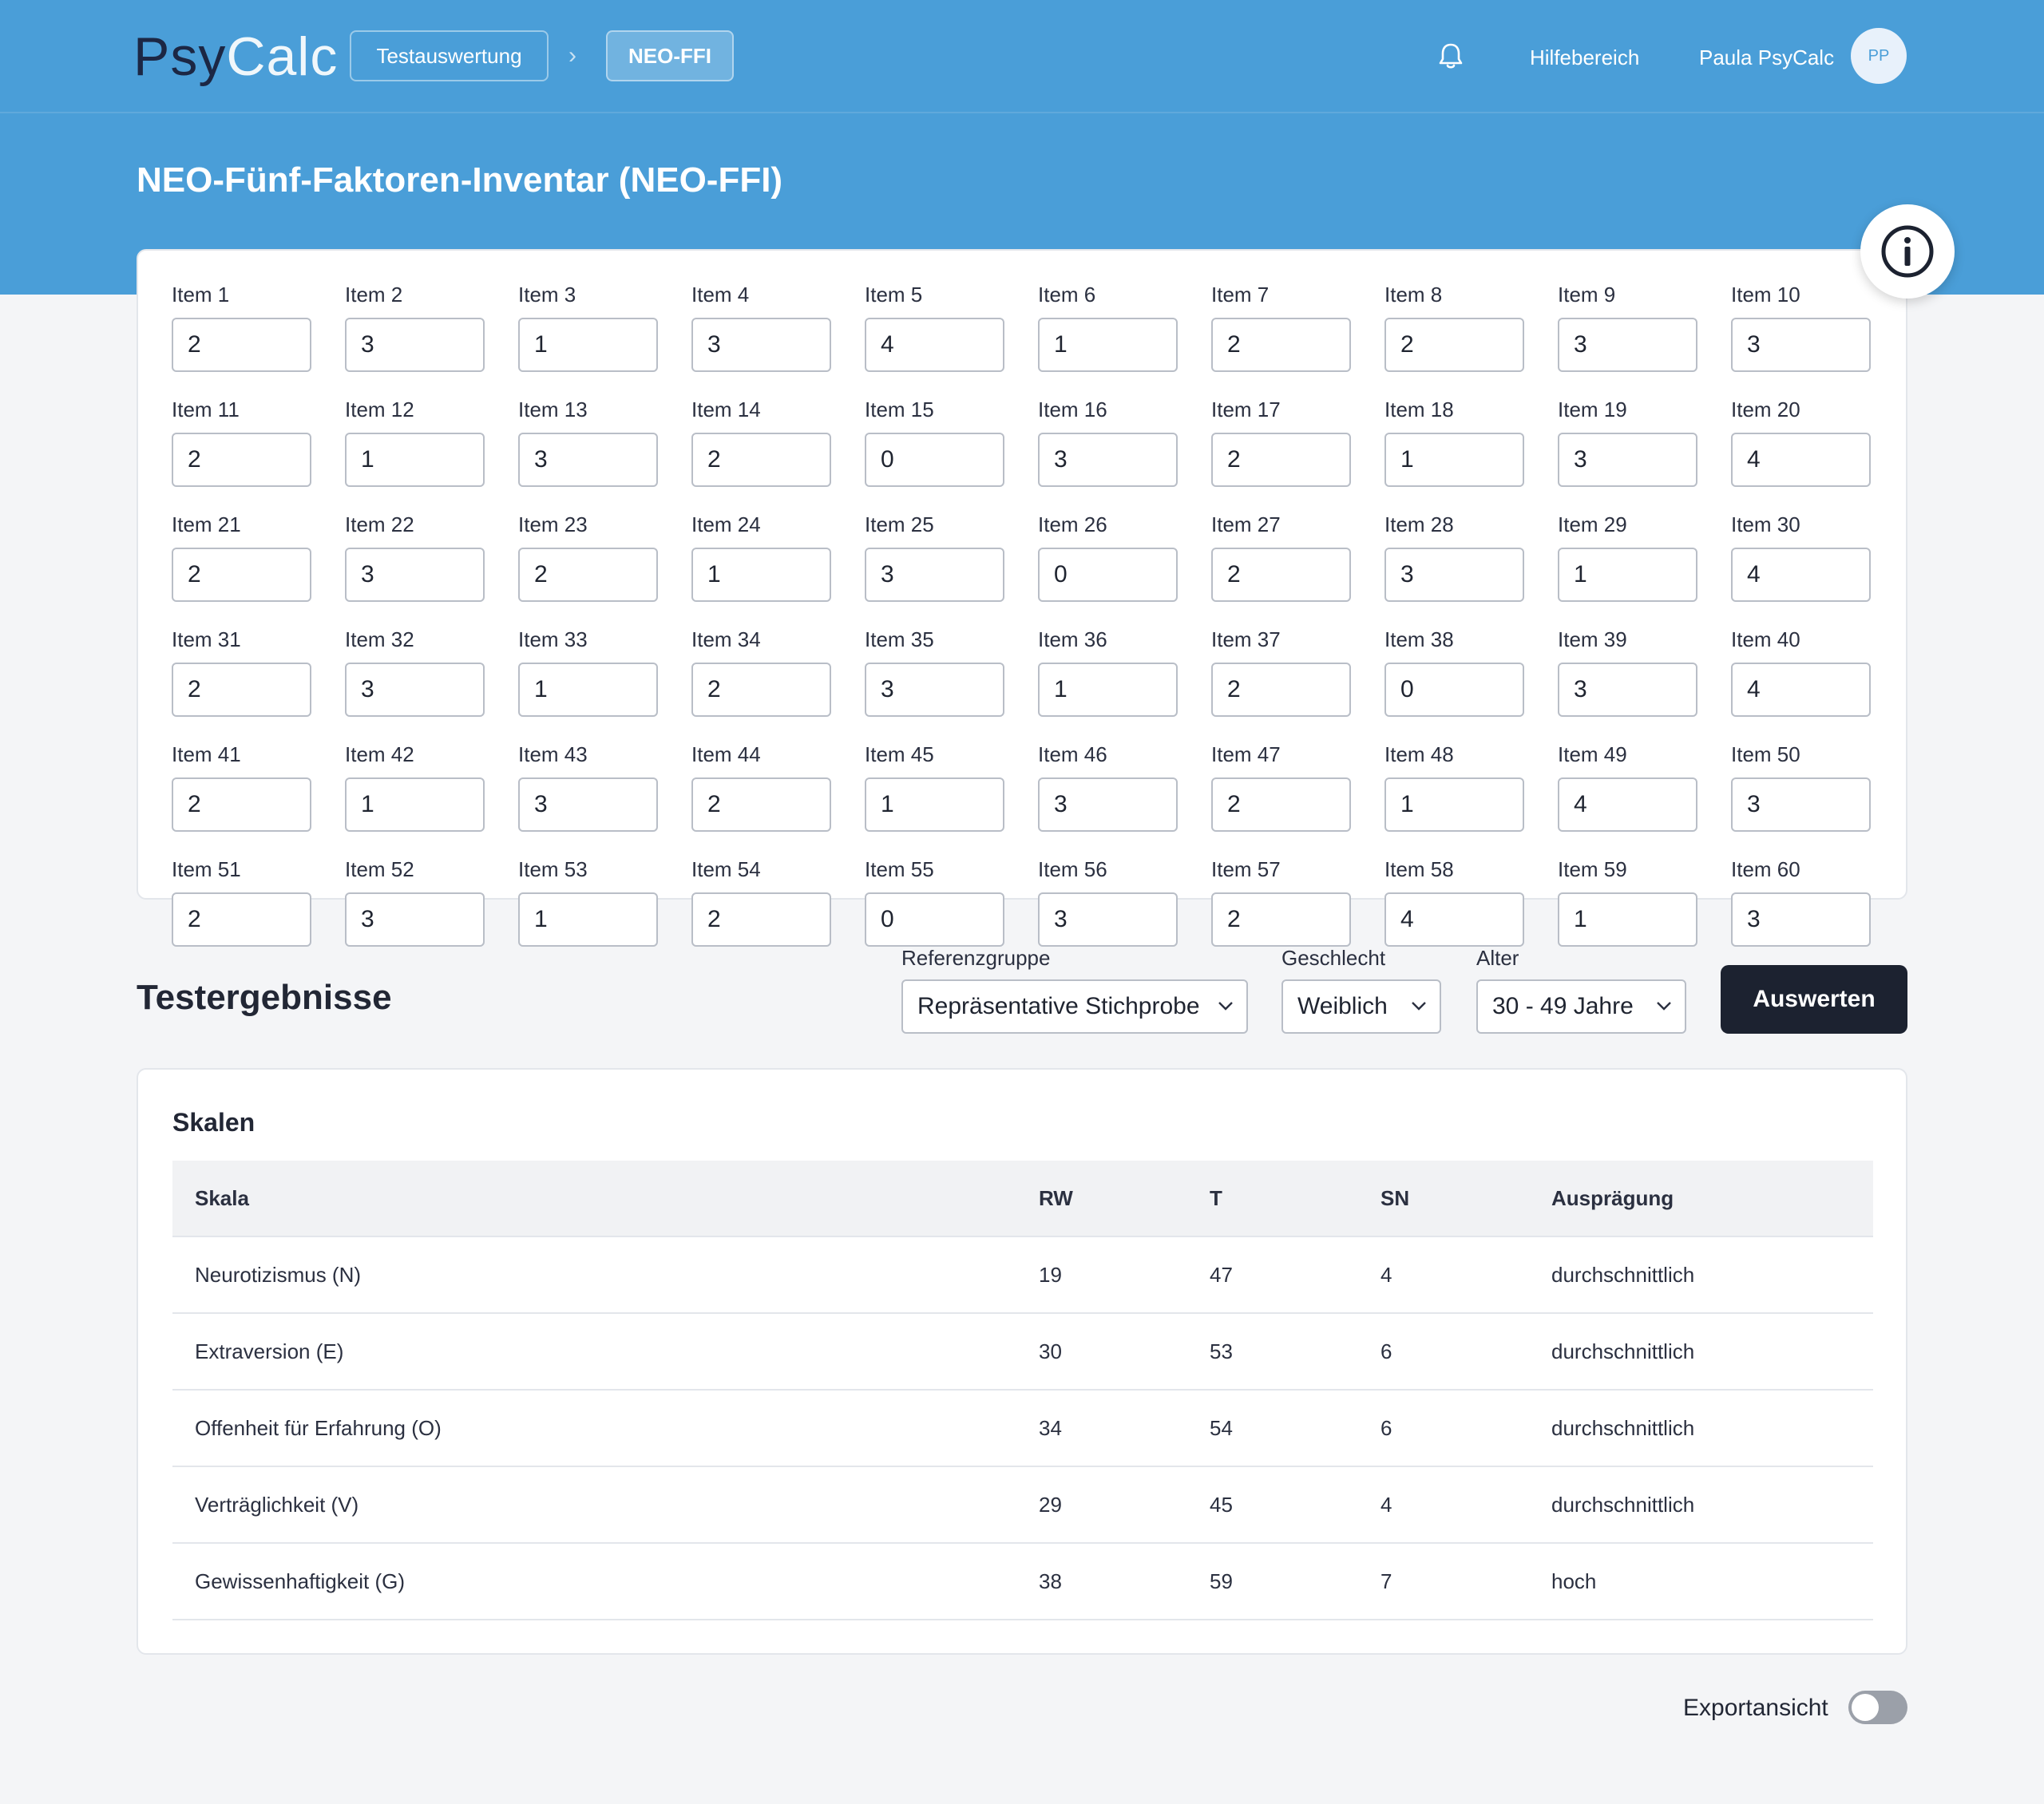  I want to click on info-icon, so click(1907, 251).